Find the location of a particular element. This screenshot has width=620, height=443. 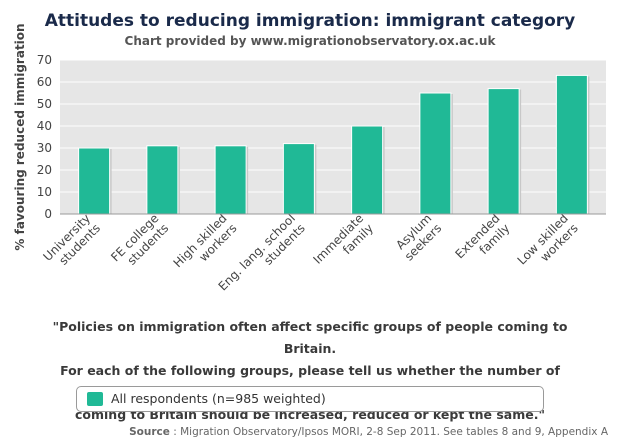

y-tick-label: 70 is located at coordinates (44, 60).